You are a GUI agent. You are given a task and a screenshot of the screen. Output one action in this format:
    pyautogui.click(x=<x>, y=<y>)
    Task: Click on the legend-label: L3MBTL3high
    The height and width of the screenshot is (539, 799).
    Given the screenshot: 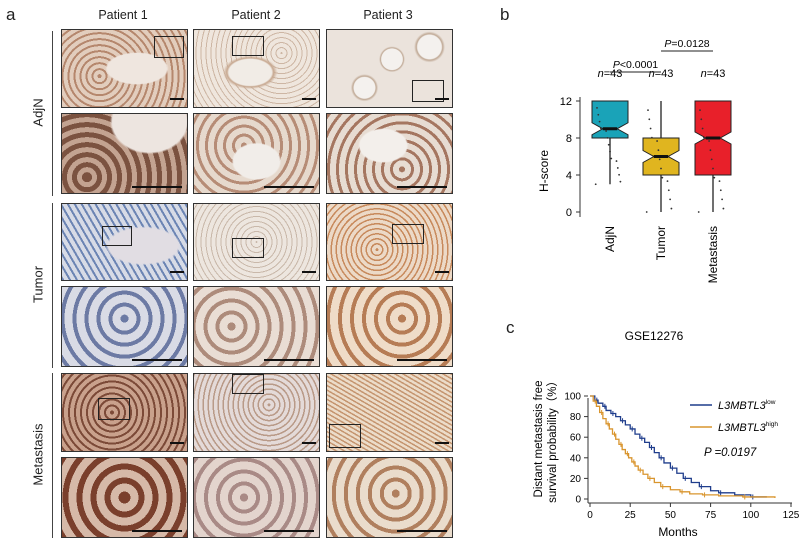 What is the action you would take?
    pyautogui.click(x=748, y=427)
    